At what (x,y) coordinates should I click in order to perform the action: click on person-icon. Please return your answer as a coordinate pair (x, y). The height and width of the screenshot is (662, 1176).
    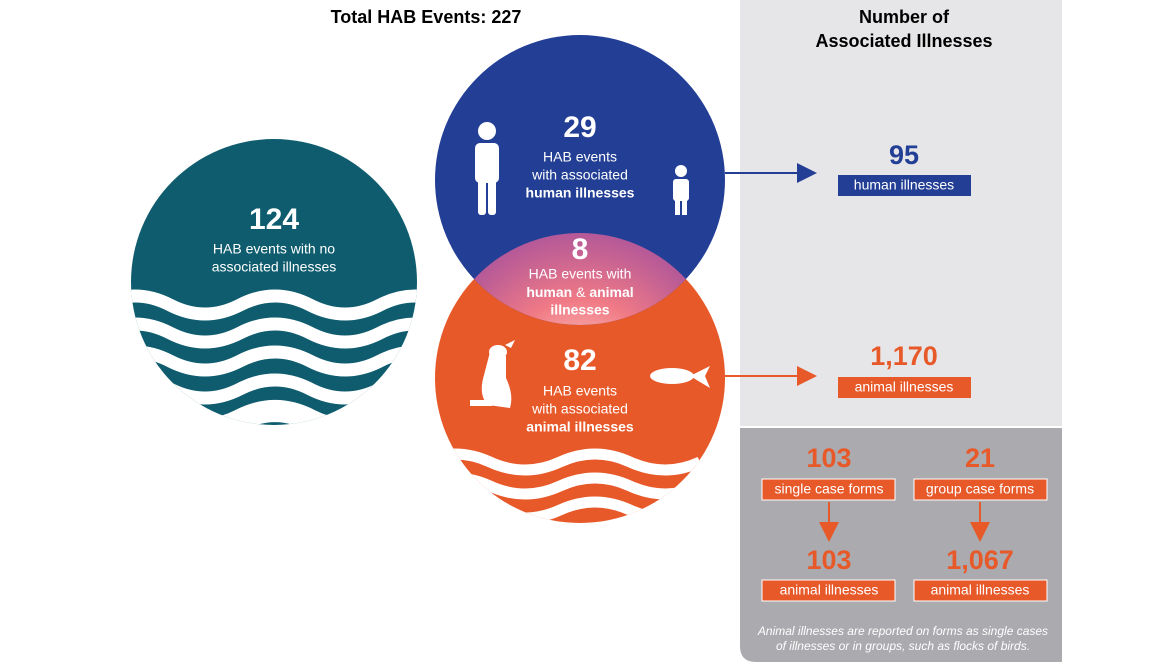
    Looking at the image, I should click on (582, 168).